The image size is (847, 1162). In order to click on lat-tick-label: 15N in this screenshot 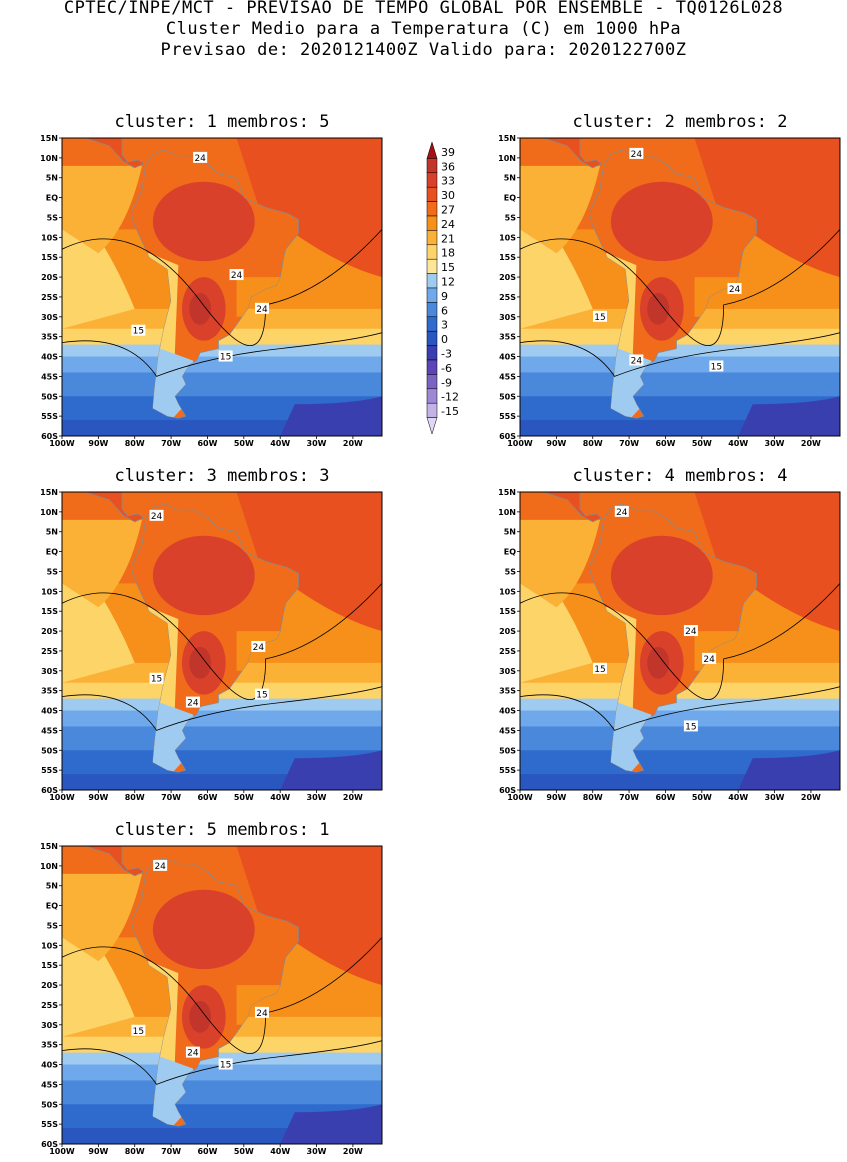, I will do `click(49, 846)`.